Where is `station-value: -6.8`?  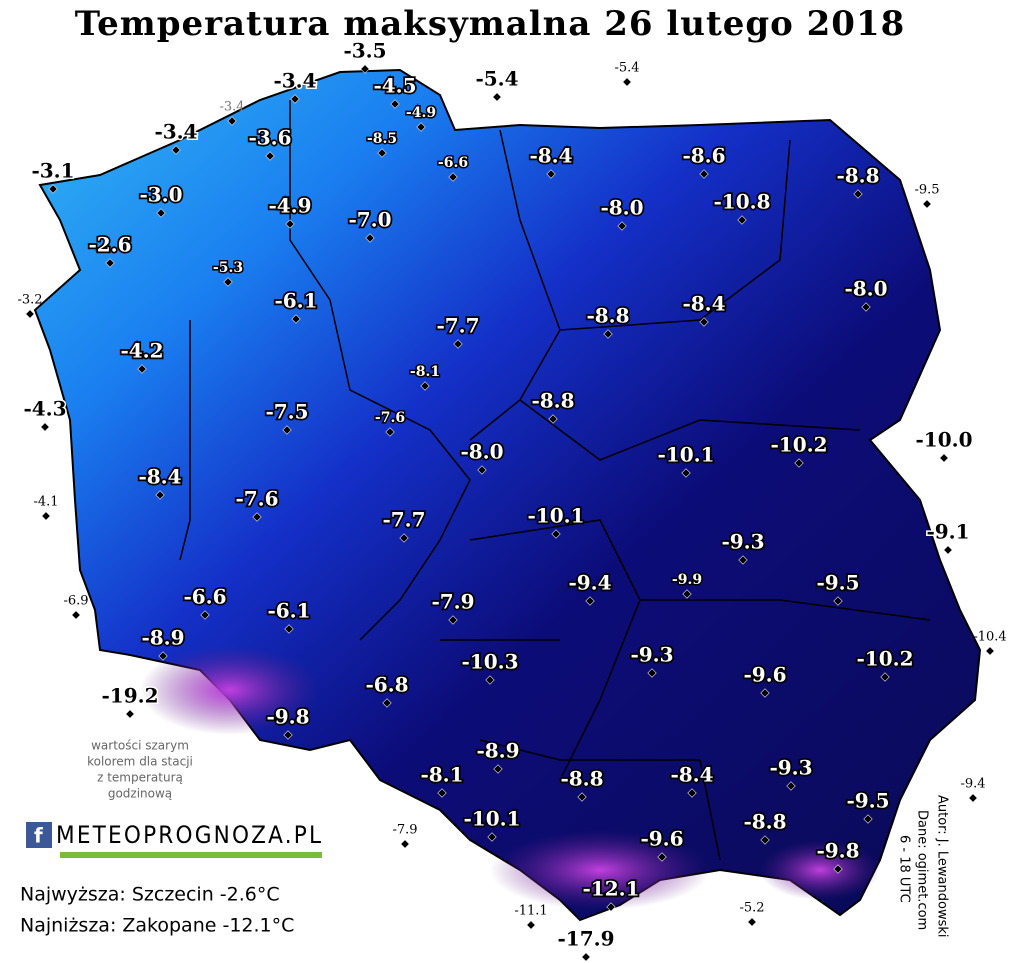 station-value: -6.8 is located at coordinates (386, 685).